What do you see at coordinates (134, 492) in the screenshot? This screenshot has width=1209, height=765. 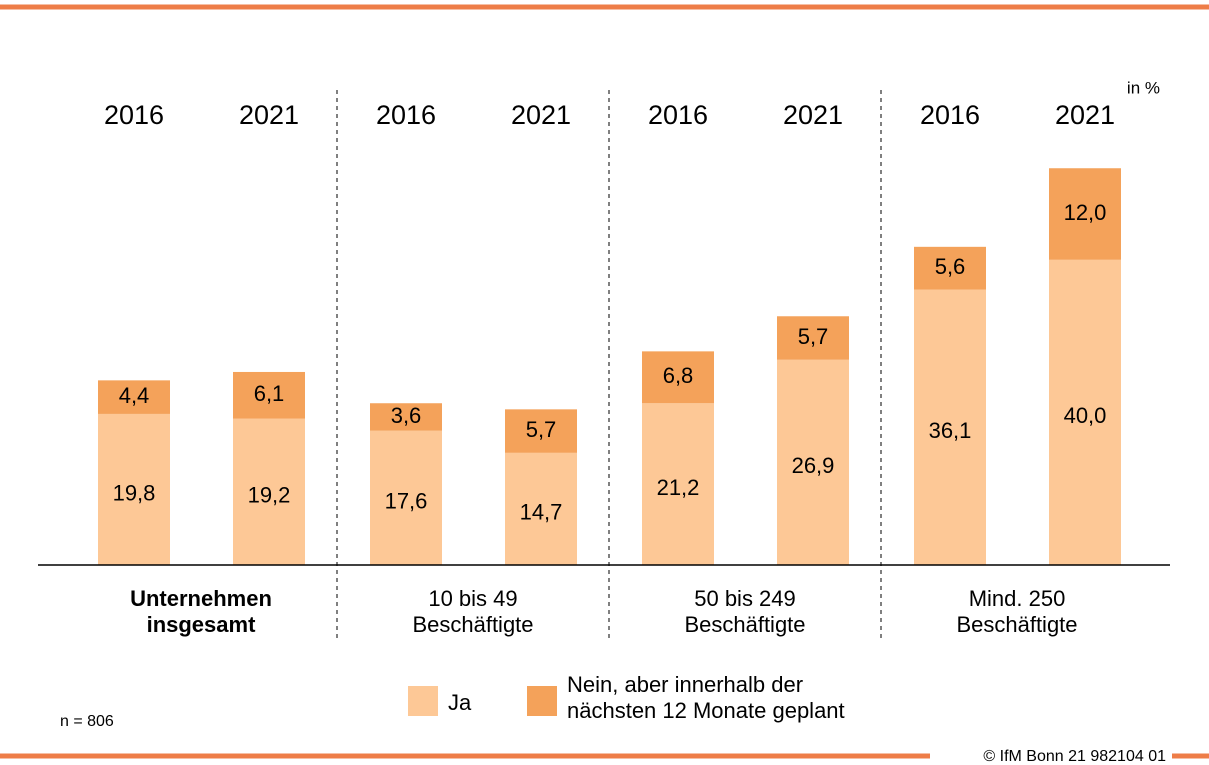 I see `value-label: 19,8` at bounding box center [134, 492].